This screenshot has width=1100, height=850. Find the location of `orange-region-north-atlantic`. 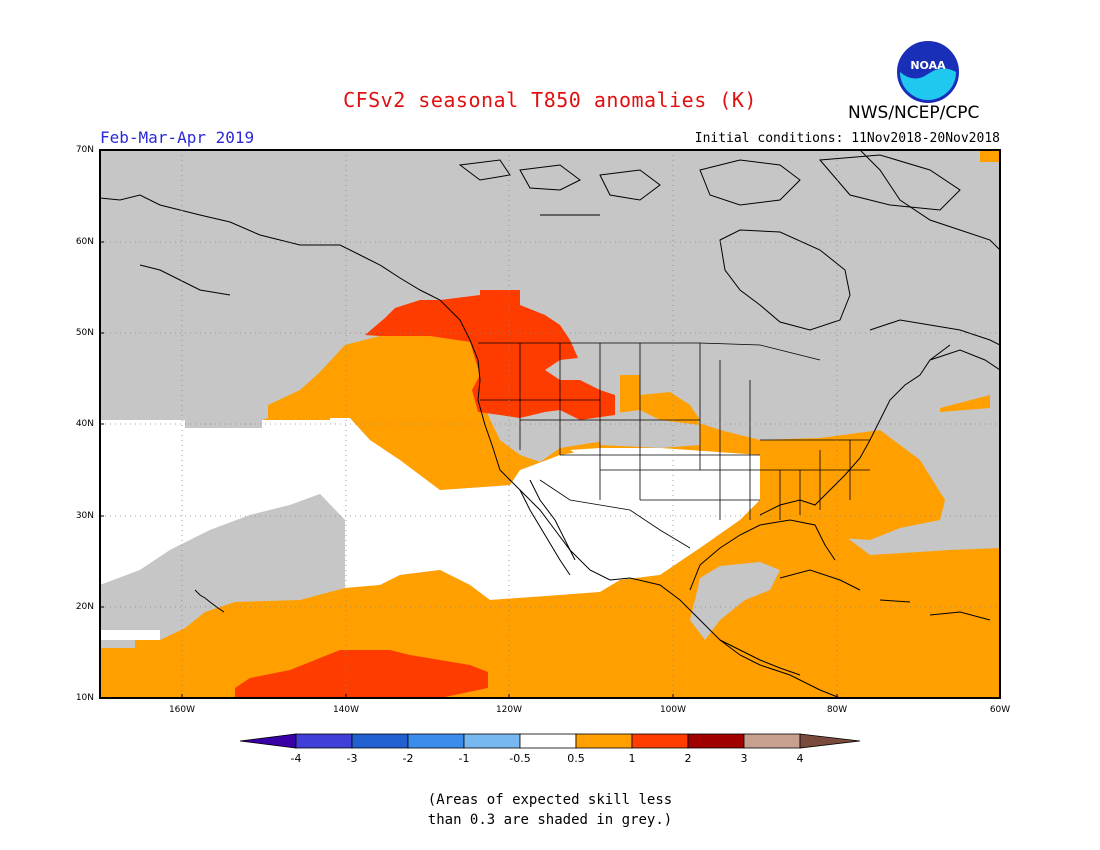

orange-region-north-atlantic is located at coordinates (990, 156).